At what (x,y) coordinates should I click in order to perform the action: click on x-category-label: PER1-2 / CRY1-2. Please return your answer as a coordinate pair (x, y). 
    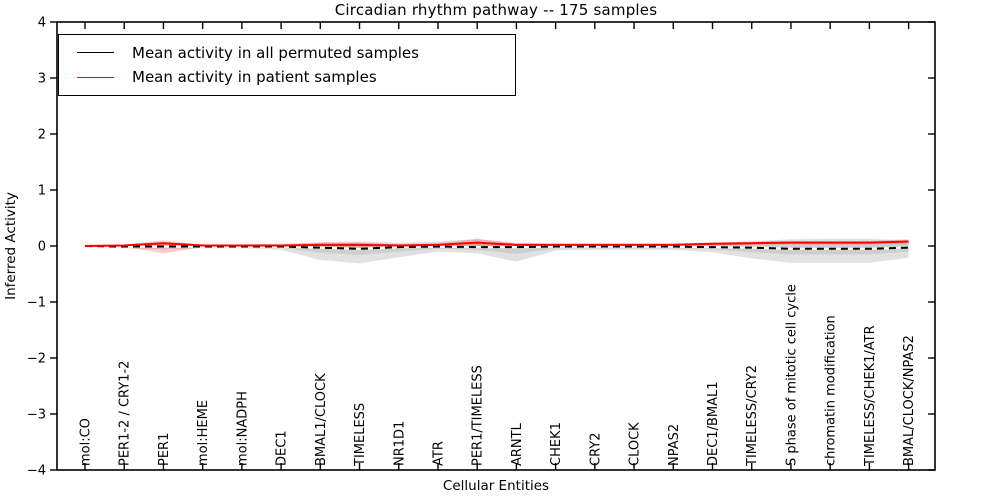
    Looking at the image, I should click on (125, 413).